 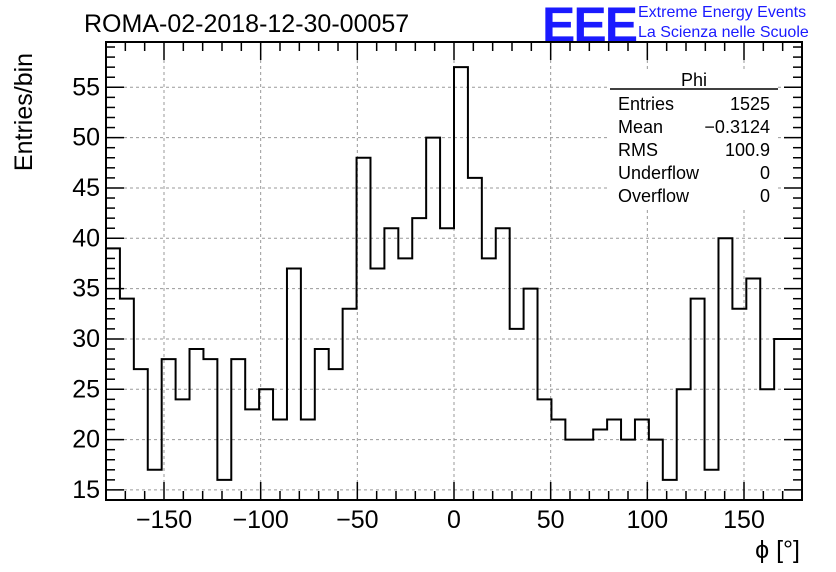 What do you see at coordinates (86, 339) in the screenshot?
I see `y-tick-label: 30` at bounding box center [86, 339].